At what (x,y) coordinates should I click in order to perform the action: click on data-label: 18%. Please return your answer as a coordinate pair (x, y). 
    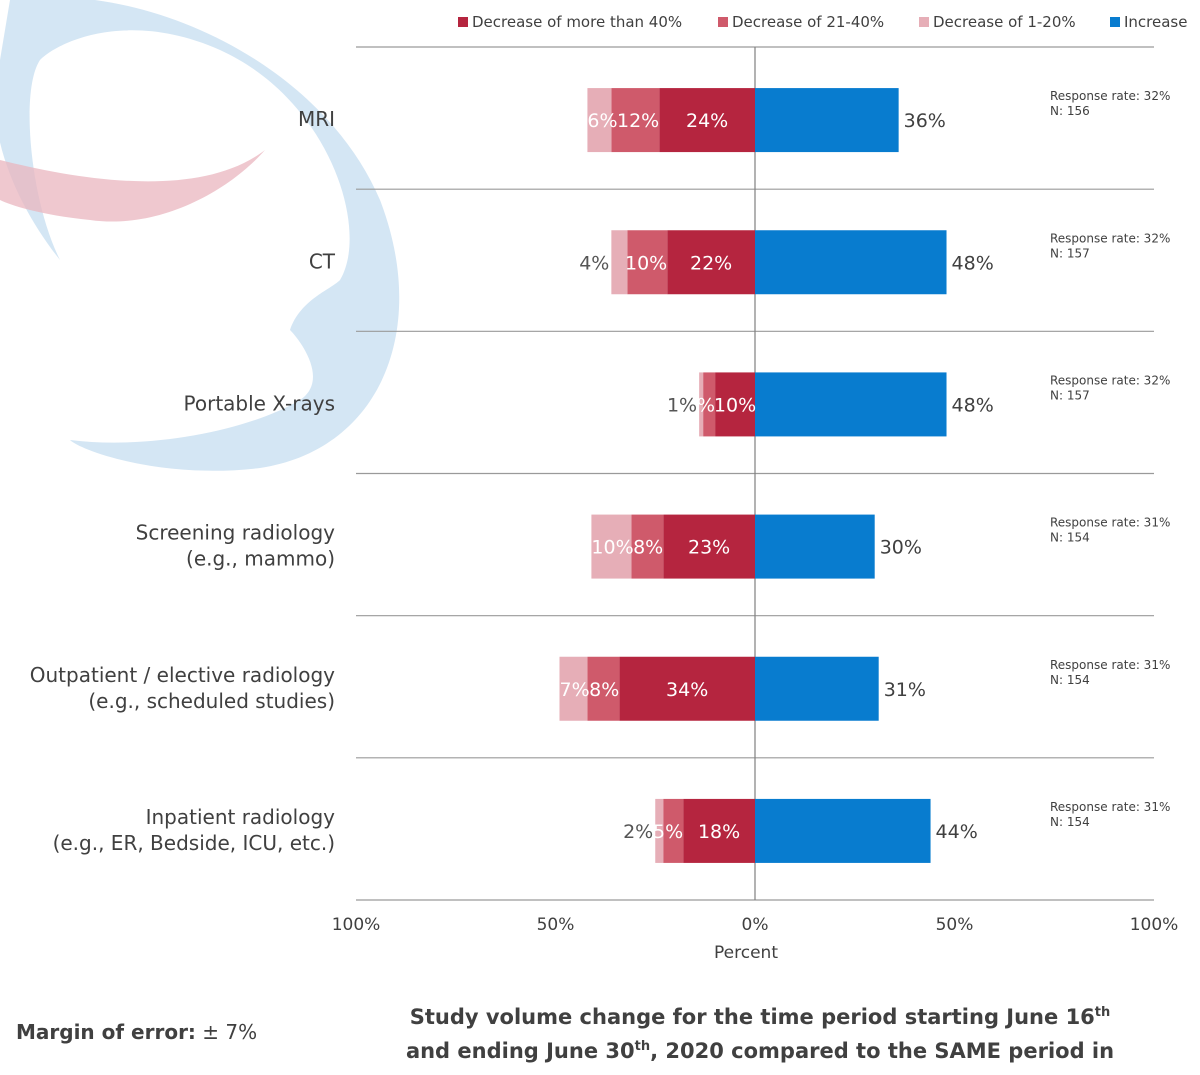
    Looking at the image, I should click on (719, 832).